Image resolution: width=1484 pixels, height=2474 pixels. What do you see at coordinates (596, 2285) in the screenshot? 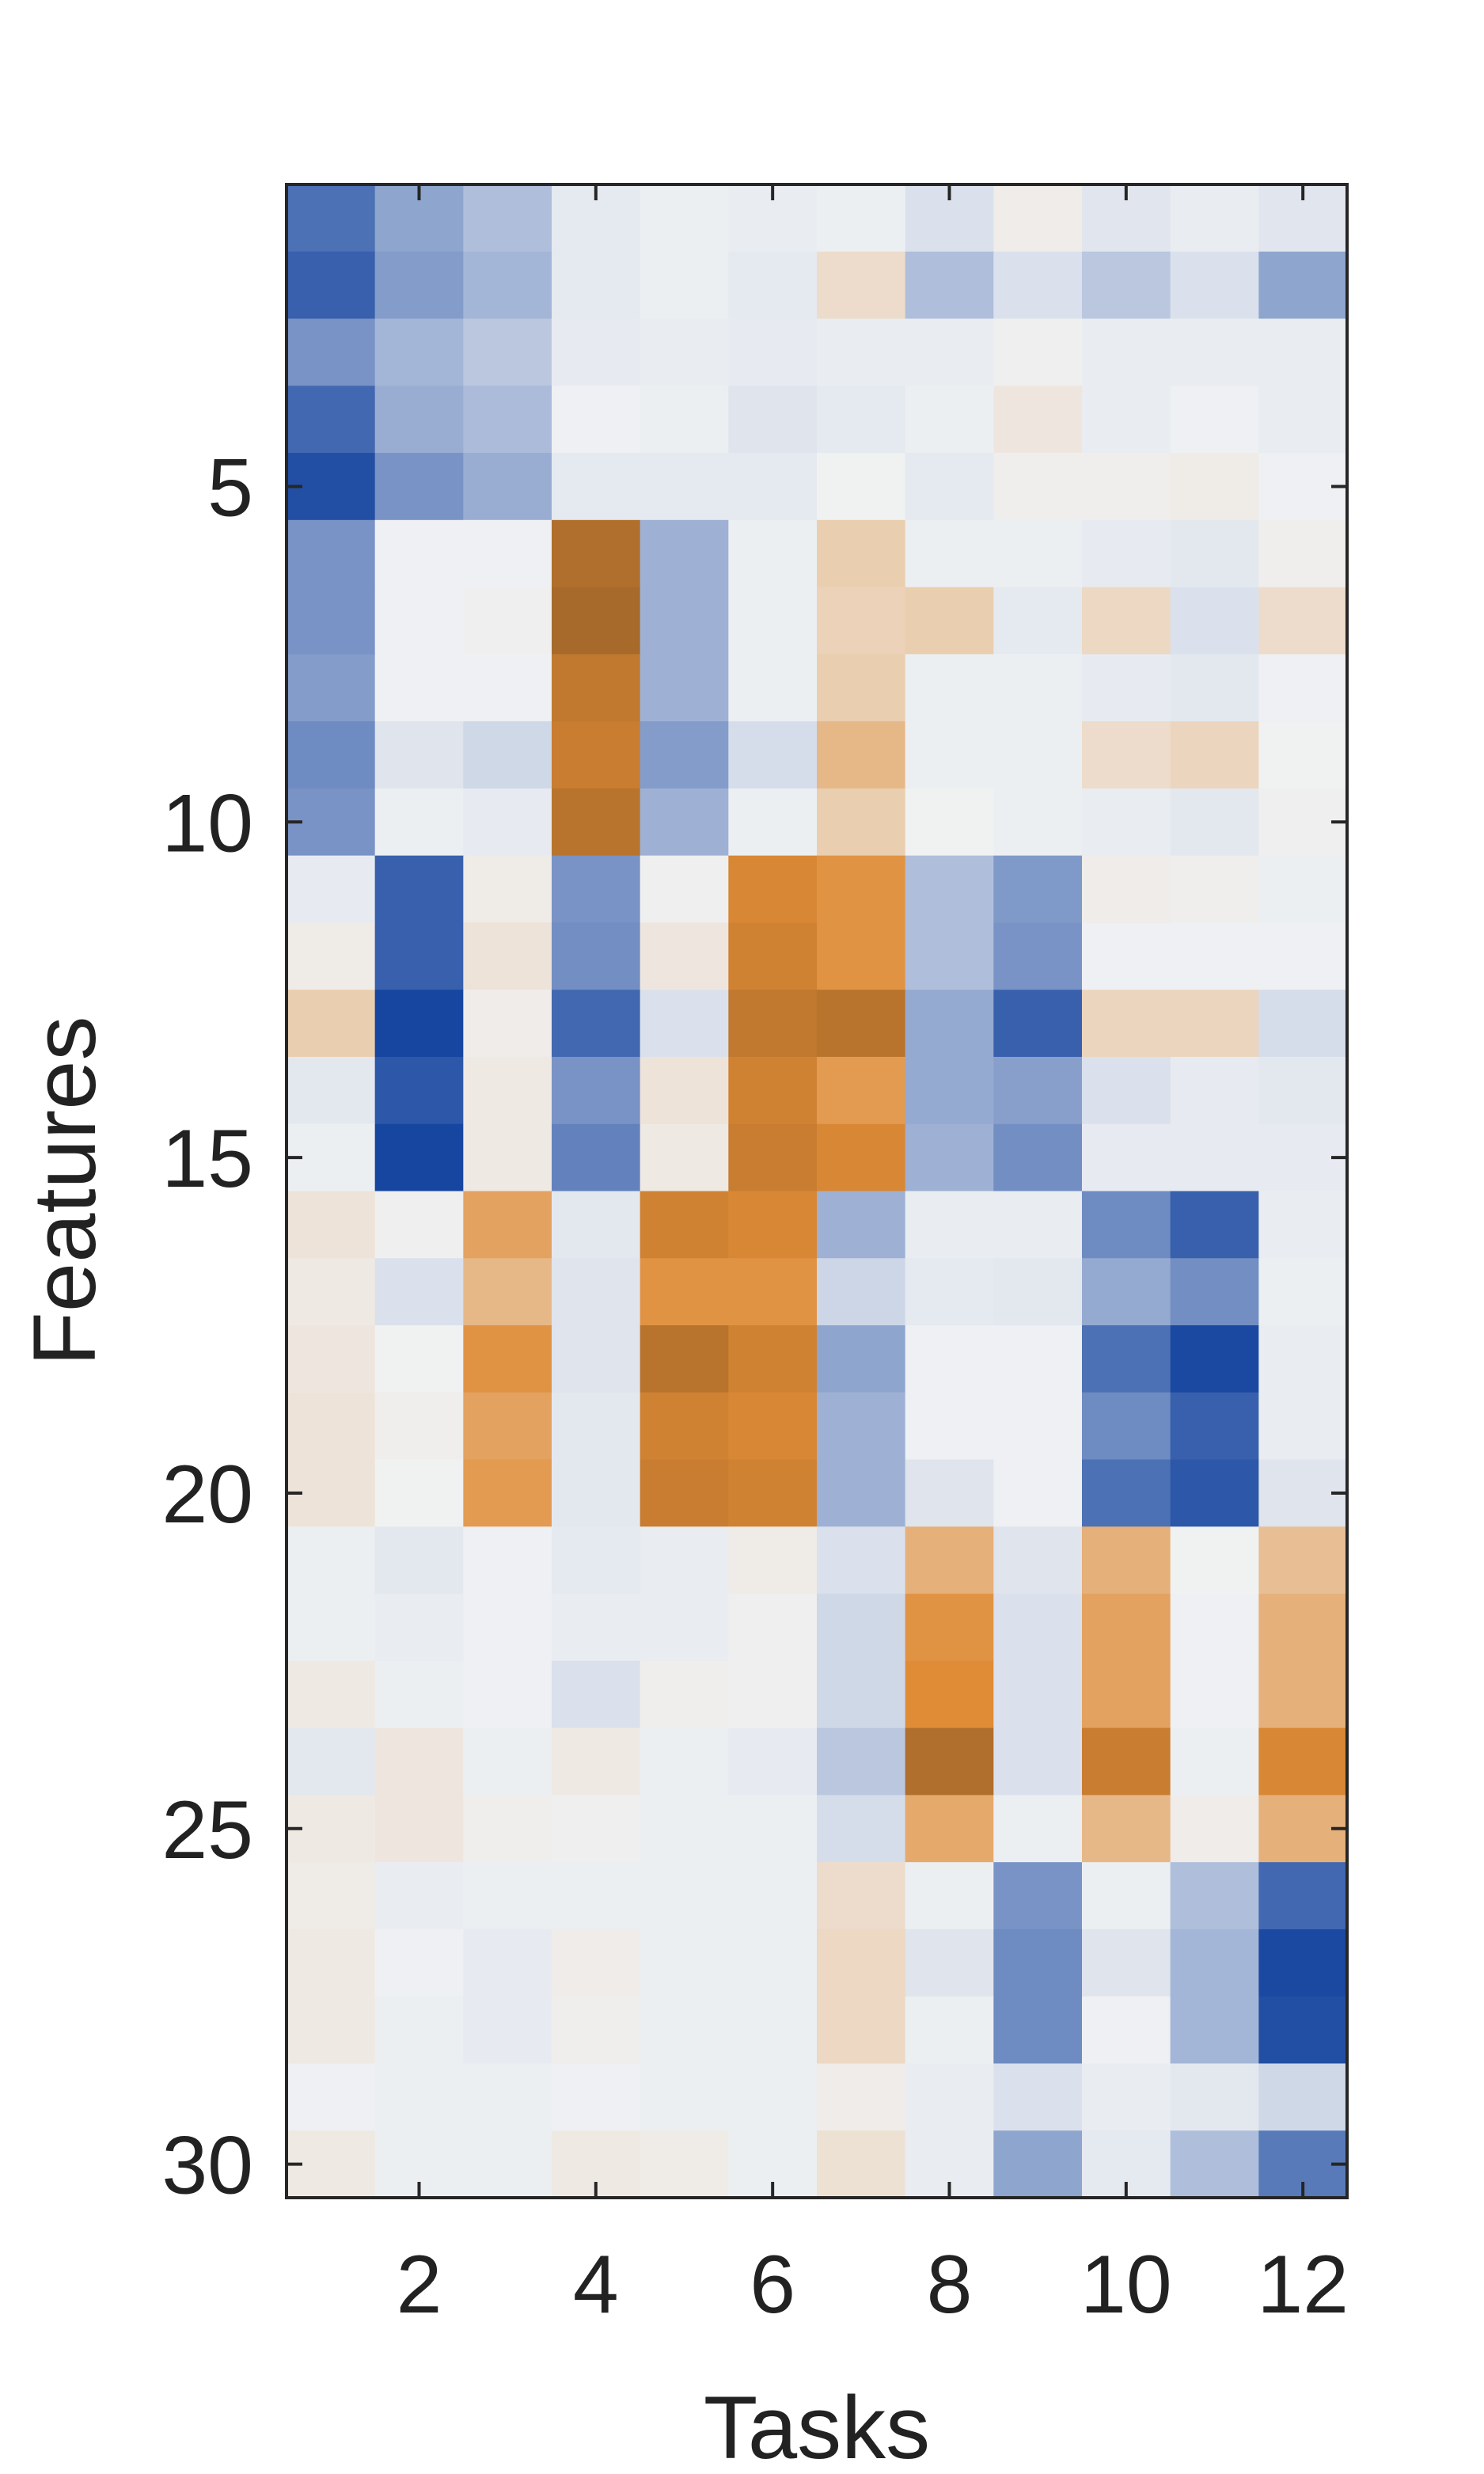
I see `x-tick-label: 4` at bounding box center [596, 2285].